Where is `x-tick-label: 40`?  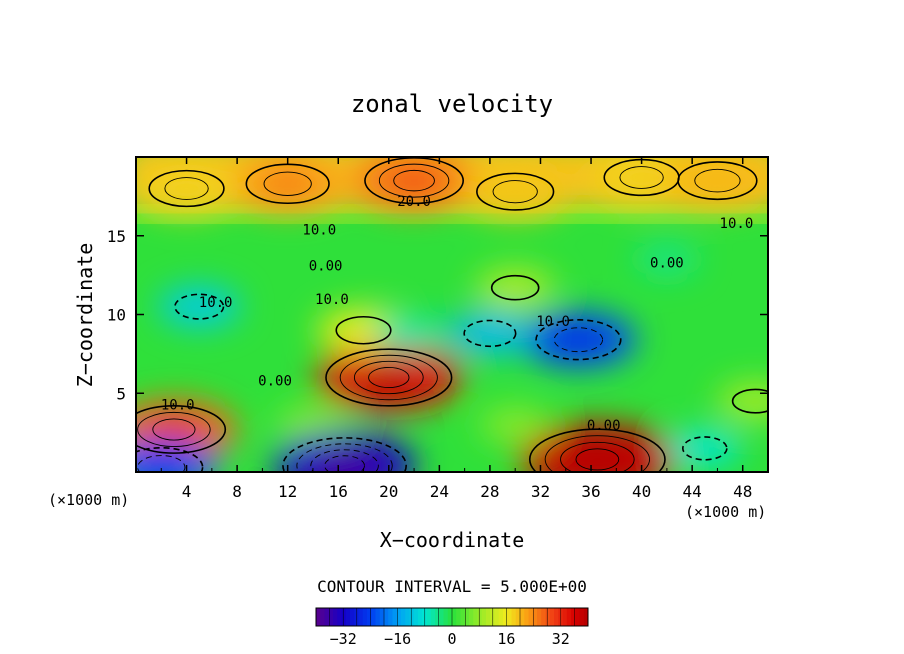
x-tick-label: 40 is located at coordinates (641, 491).